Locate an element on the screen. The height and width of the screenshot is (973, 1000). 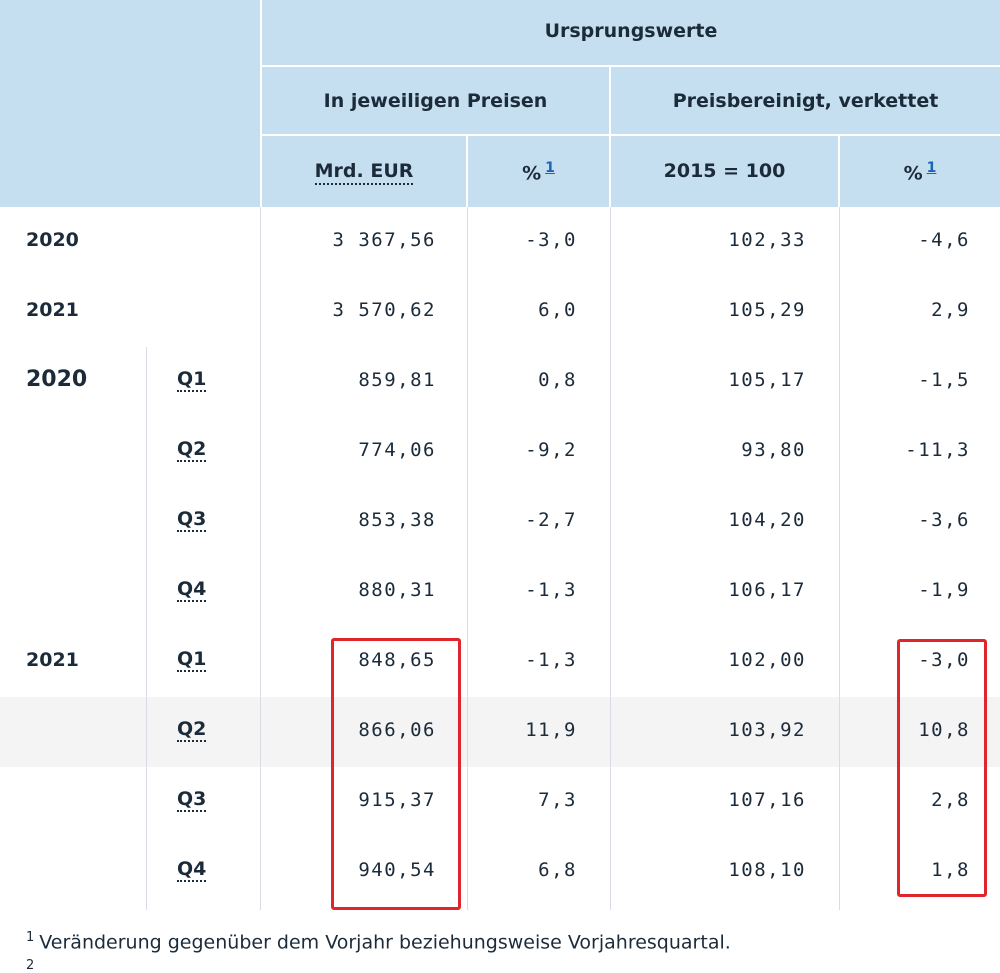
highlight-box-pct is located at coordinates (942, 768).